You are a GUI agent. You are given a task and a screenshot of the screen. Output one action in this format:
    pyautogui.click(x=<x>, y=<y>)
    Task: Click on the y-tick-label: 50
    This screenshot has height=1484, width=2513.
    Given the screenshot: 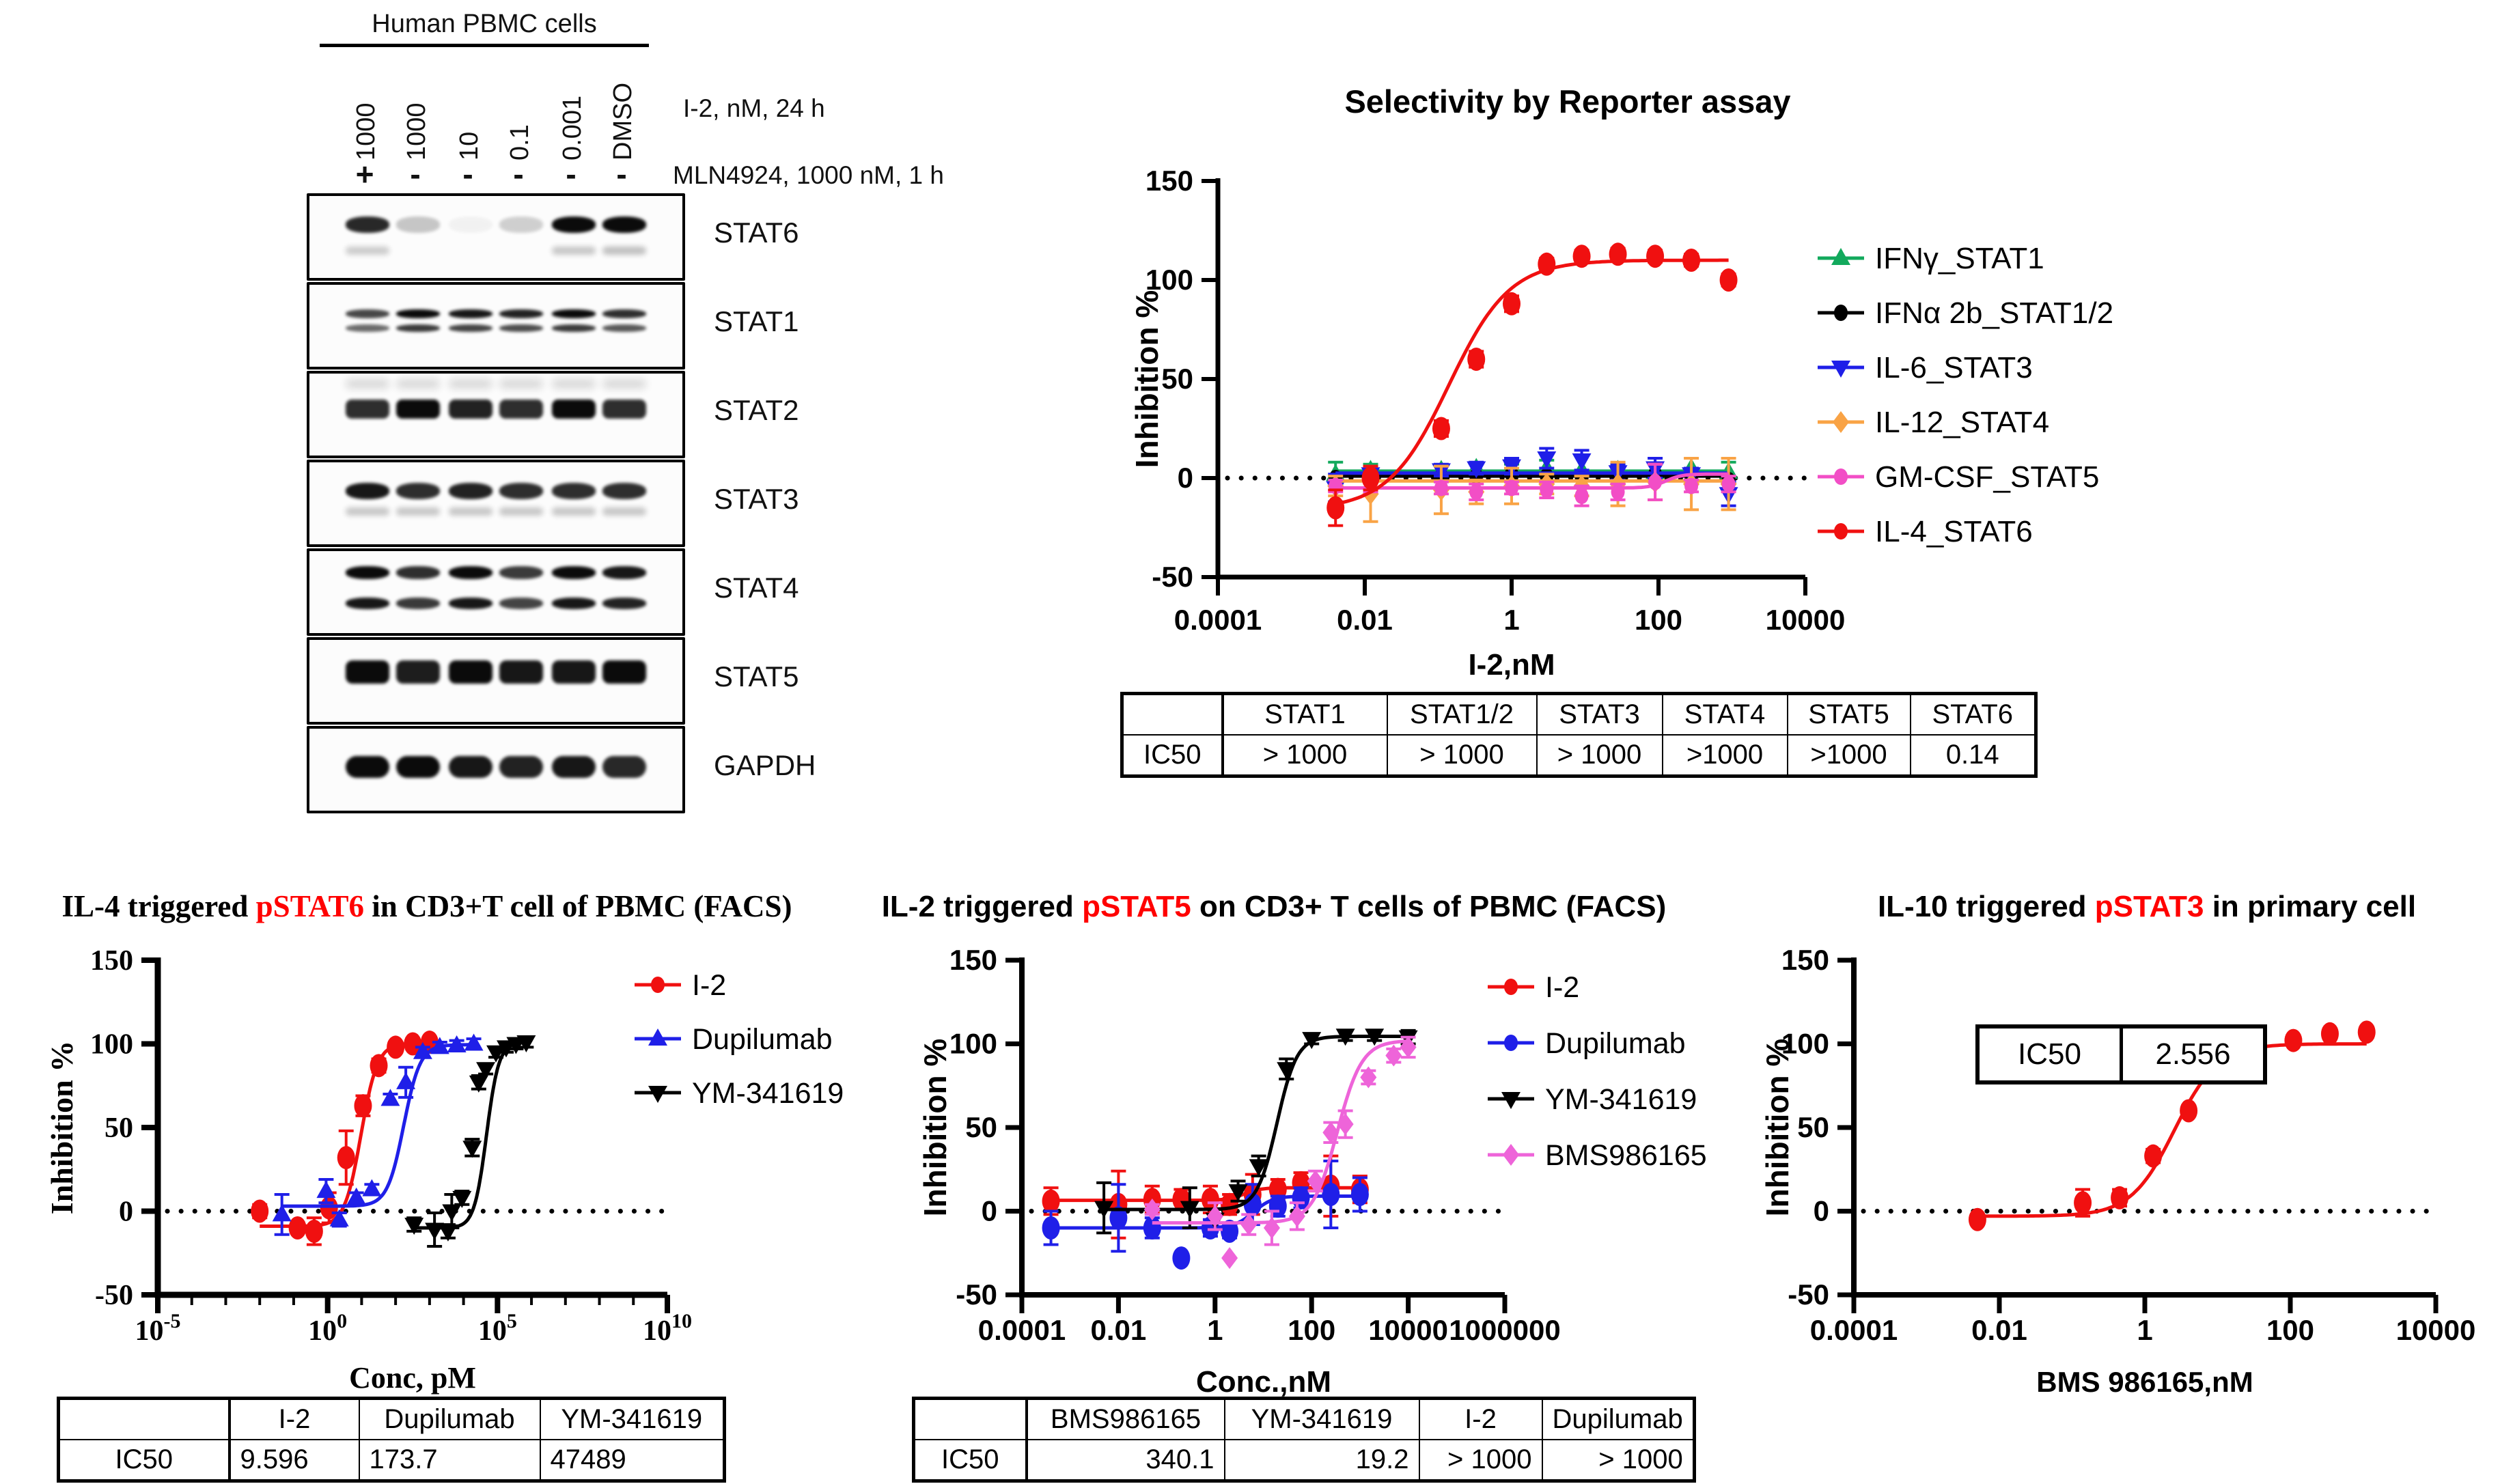 What is the action you would take?
    pyautogui.click(x=1813, y=1127)
    